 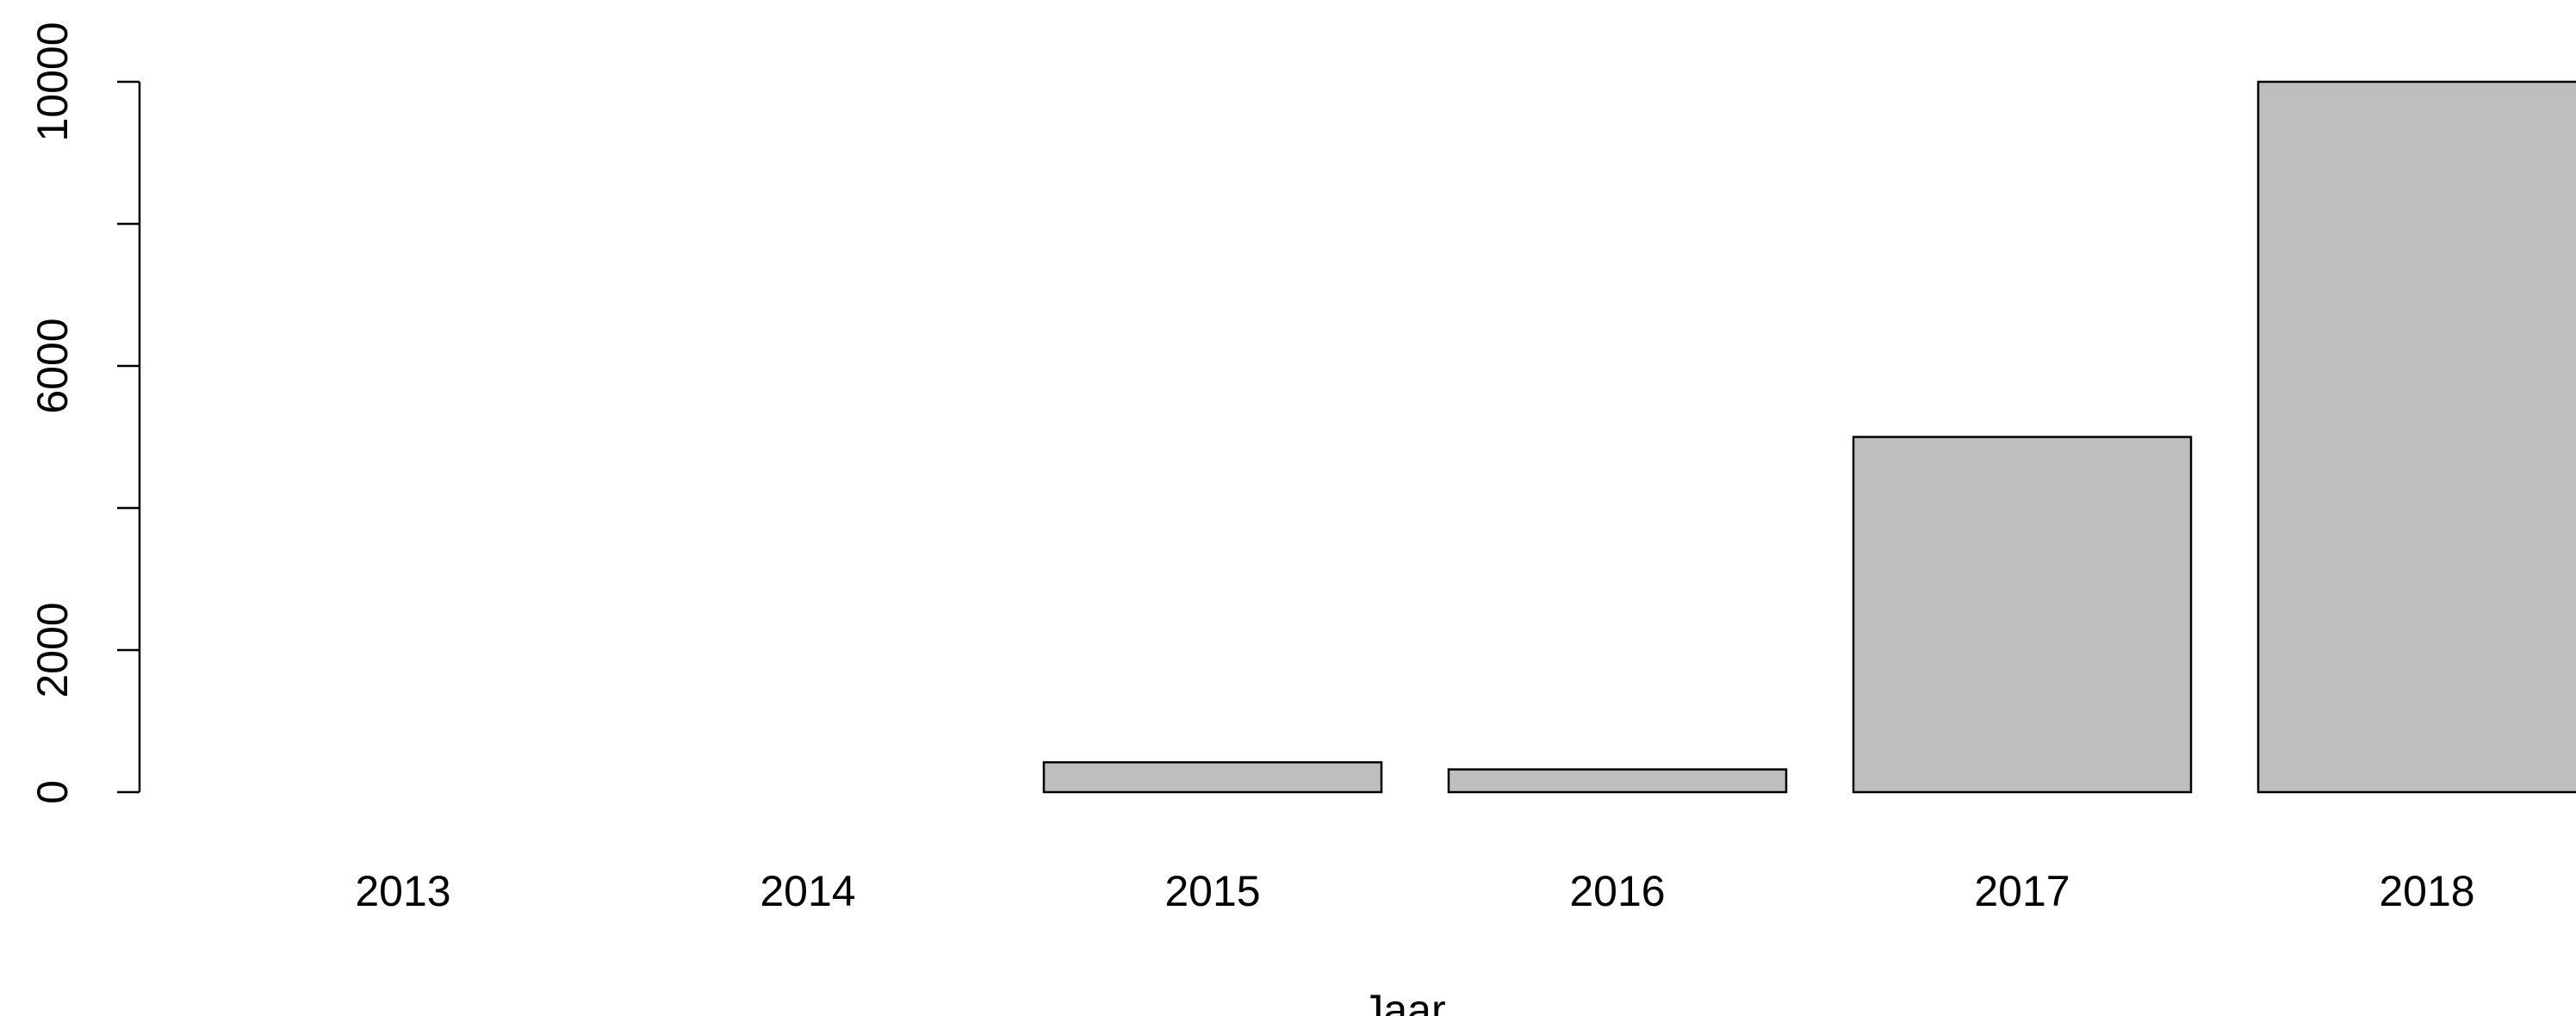 What do you see at coordinates (1212, 777) in the screenshot?
I see `bar-2015` at bounding box center [1212, 777].